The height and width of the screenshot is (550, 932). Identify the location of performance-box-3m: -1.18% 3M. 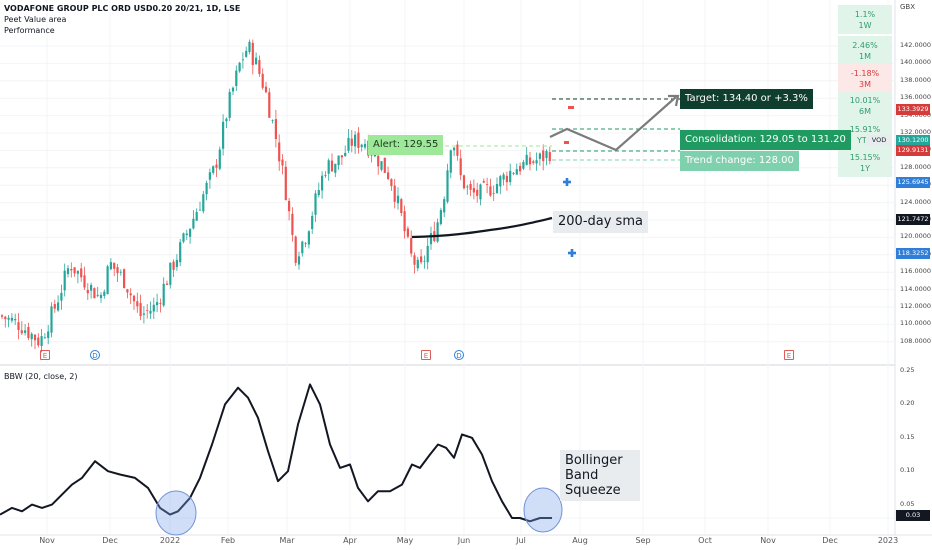
(865, 78).